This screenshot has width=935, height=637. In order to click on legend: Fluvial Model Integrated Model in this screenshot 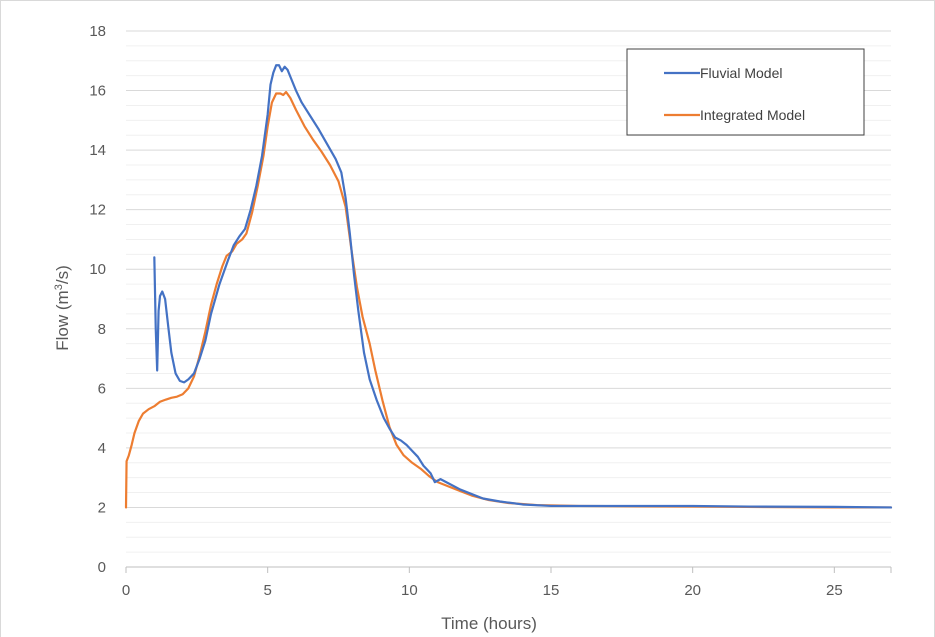, I will do `click(745, 92)`.